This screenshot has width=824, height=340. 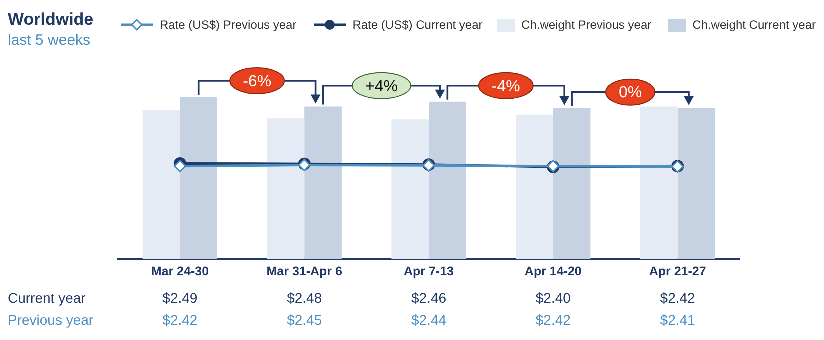 I want to click on data-label: $2.46, so click(x=429, y=298).